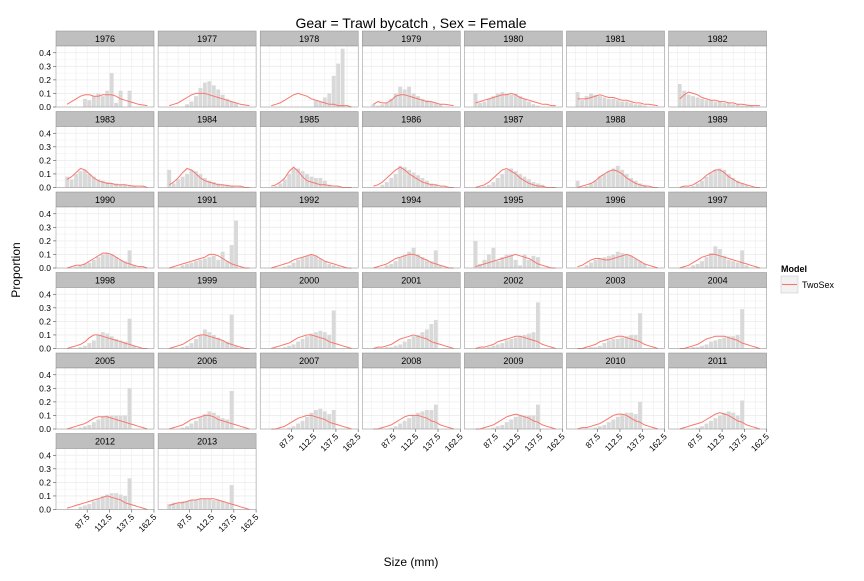 The width and height of the screenshot is (864, 581). Describe the element at coordinates (45, 294) in the screenshot. I see `y-tick-label: 0.4` at that location.